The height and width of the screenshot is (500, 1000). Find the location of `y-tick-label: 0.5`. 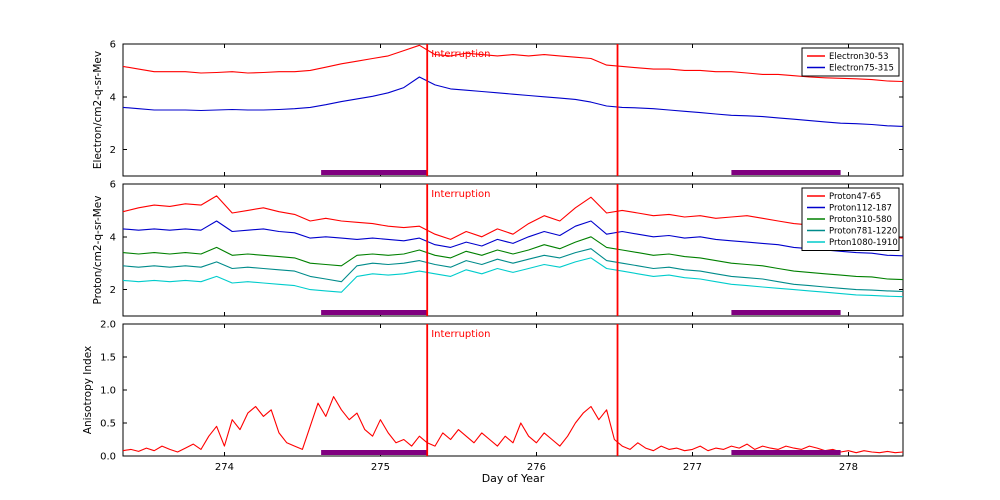

y-tick-label: 0.5 is located at coordinates (108, 424).